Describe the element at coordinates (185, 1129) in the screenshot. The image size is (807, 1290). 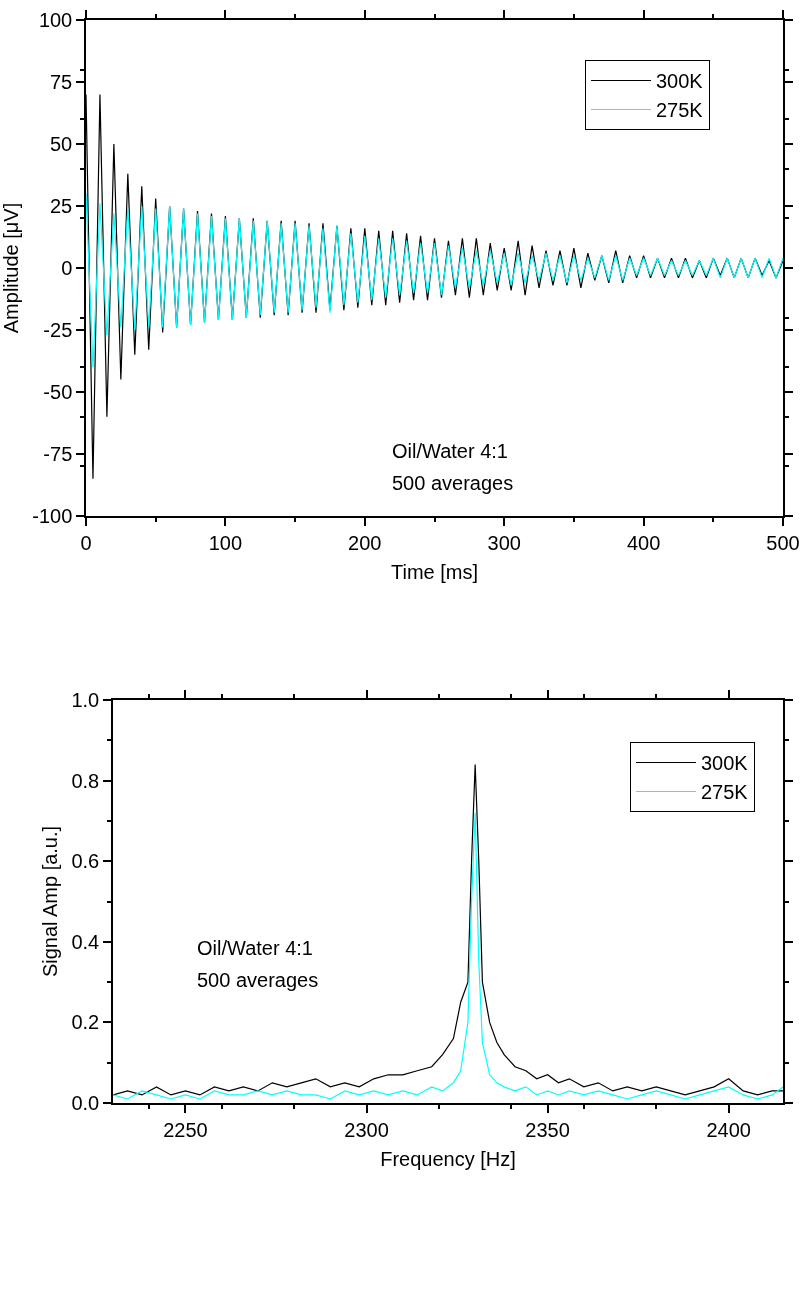
I see `x-tick-label: 2250` at that location.